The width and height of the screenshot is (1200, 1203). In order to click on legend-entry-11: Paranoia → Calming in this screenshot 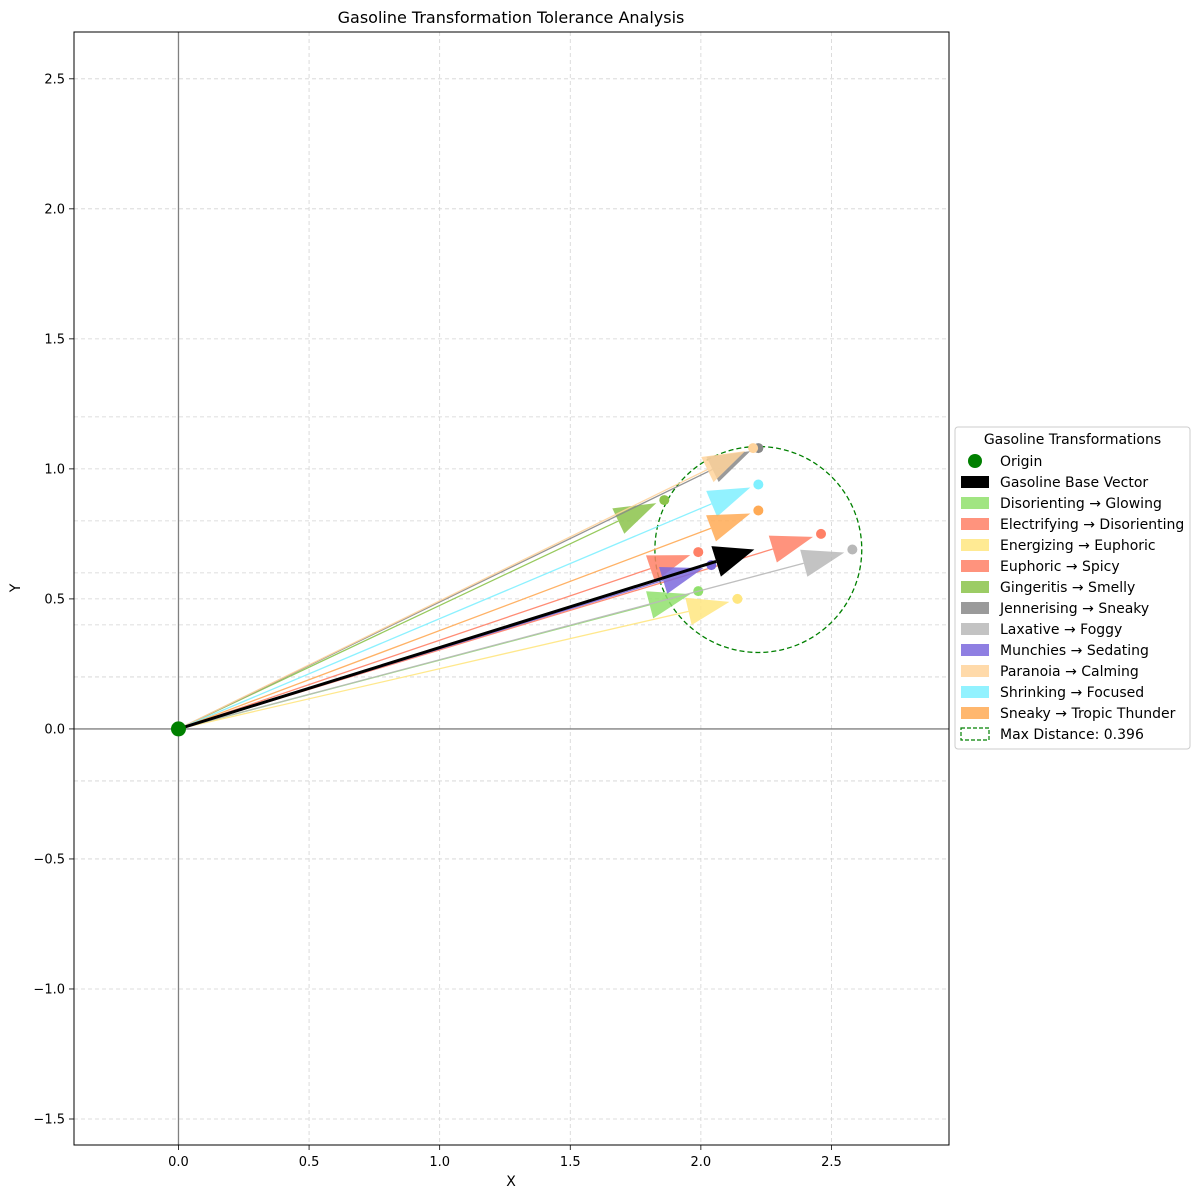, I will do `click(1050, 672)`.